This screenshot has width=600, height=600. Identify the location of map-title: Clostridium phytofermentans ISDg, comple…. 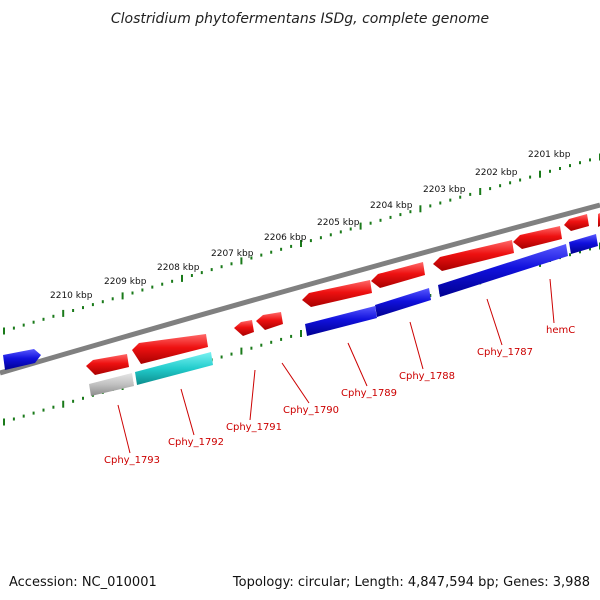
(300, 19).